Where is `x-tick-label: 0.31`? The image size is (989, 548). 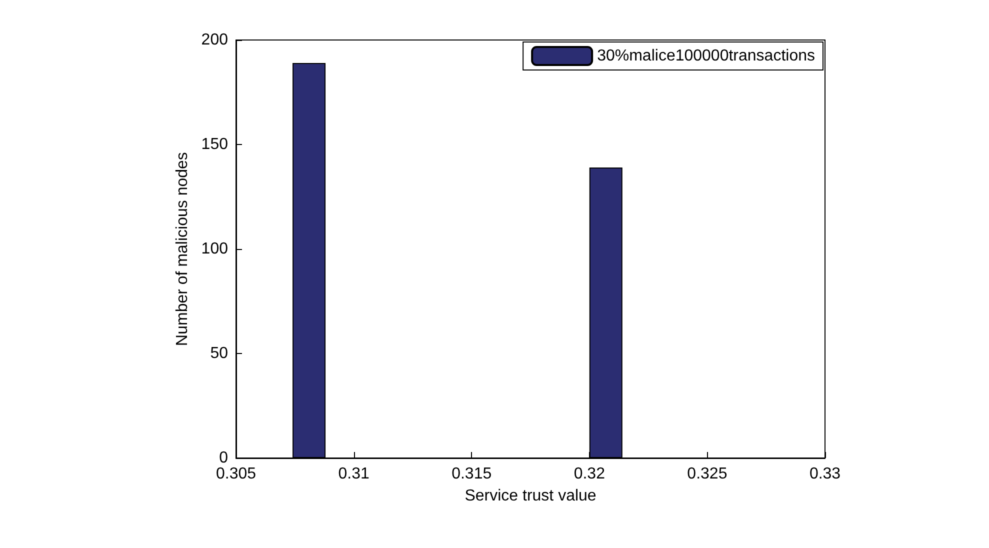 x-tick-label: 0.31 is located at coordinates (354, 474).